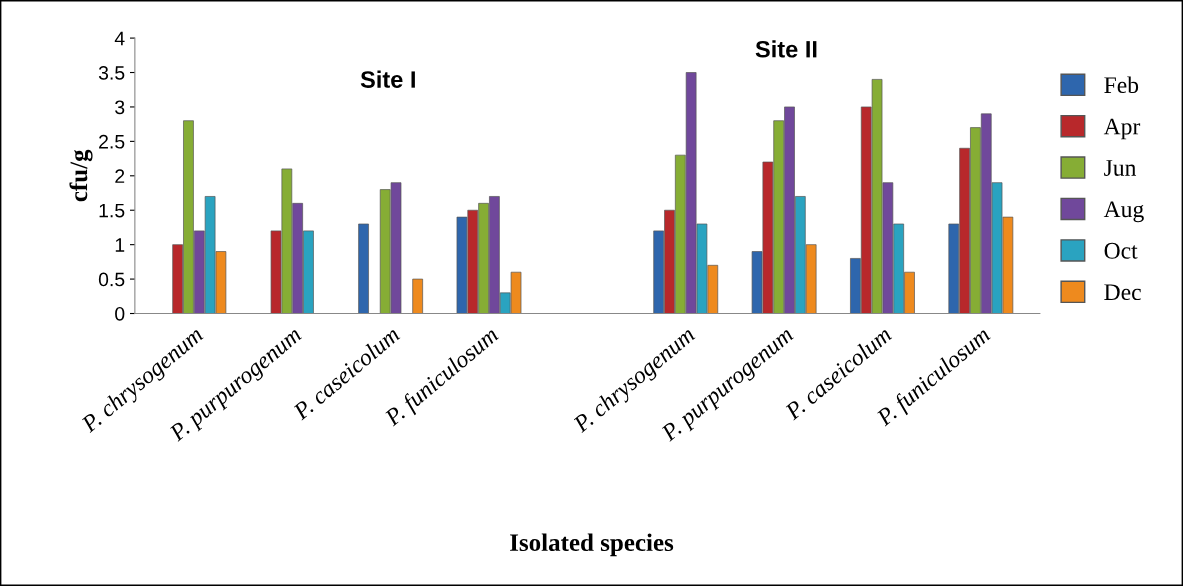 Image resolution: width=1183 pixels, height=586 pixels. Describe the element at coordinates (786, 49) in the screenshot. I see `annotation: Site II` at that location.